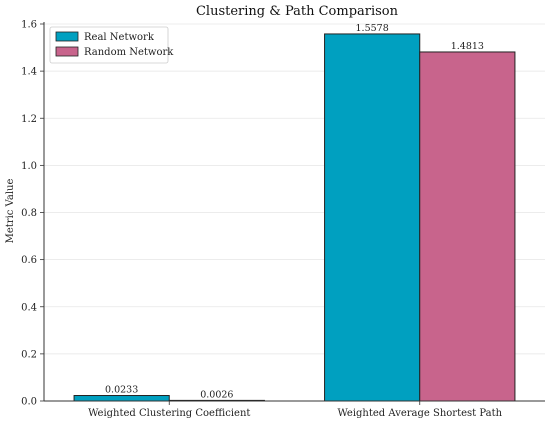 The height and width of the screenshot is (422, 550). Describe the element at coordinates (169, 413) in the screenshot. I see `x-tick-label: Weighted Clustering Coefficient` at that location.